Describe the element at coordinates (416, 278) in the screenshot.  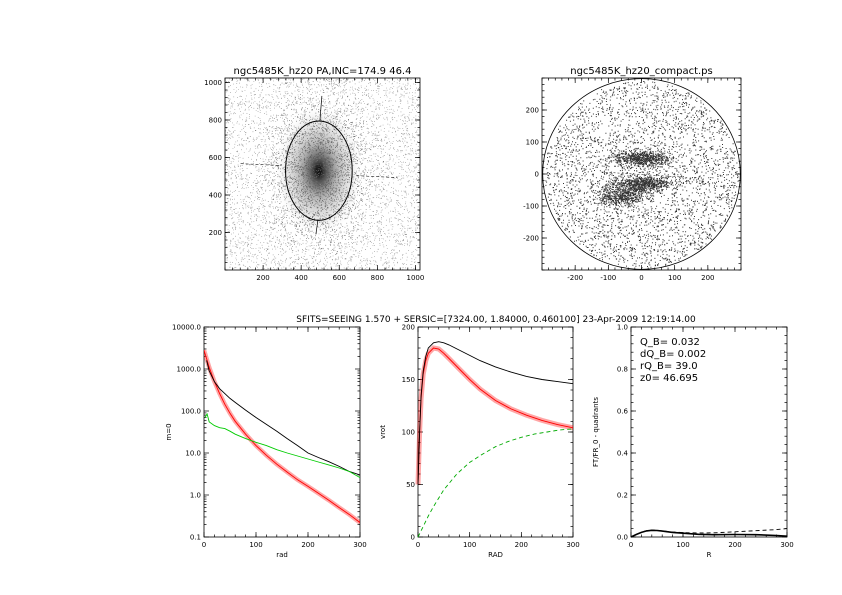
I see `x-tick-label: 1000` at that location.